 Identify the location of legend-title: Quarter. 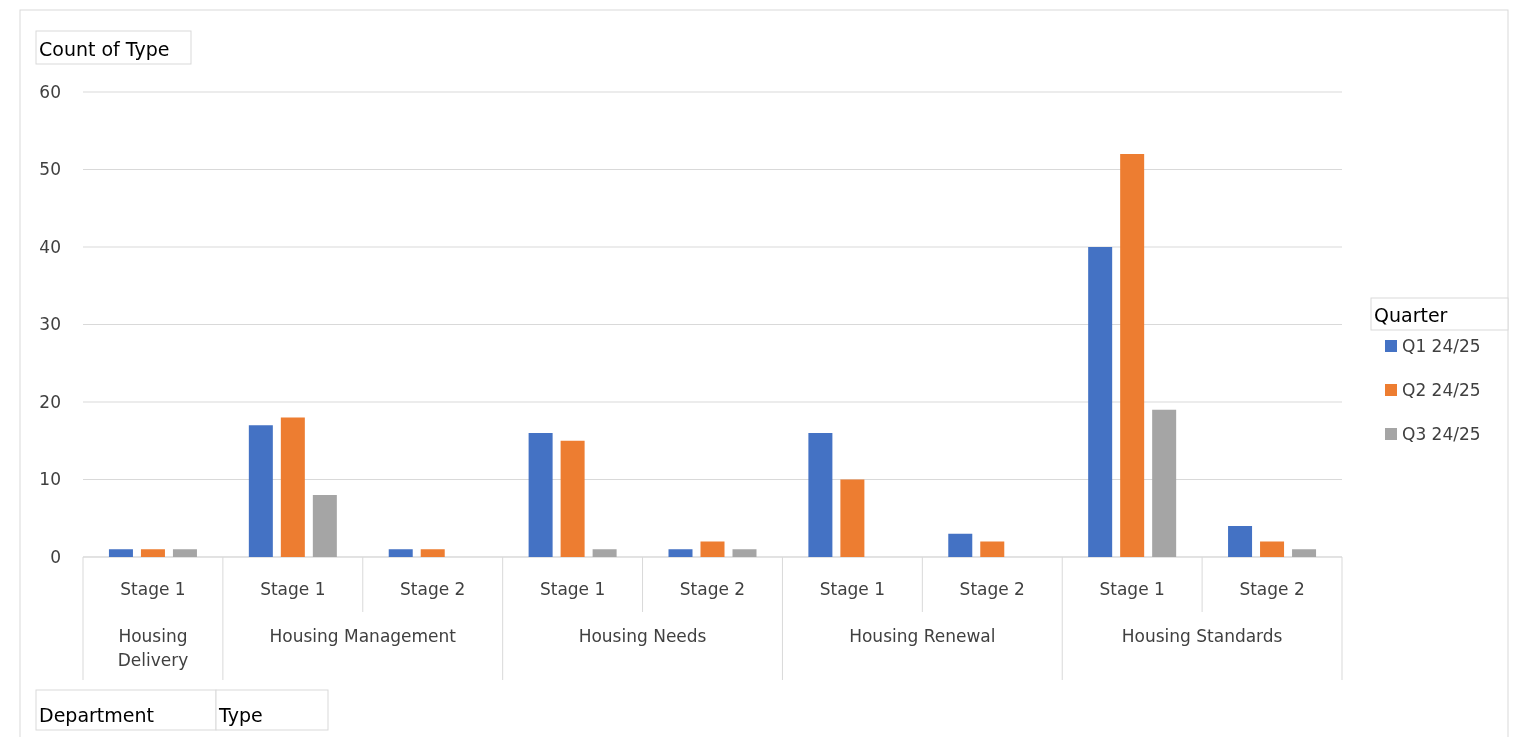
(1411, 315).